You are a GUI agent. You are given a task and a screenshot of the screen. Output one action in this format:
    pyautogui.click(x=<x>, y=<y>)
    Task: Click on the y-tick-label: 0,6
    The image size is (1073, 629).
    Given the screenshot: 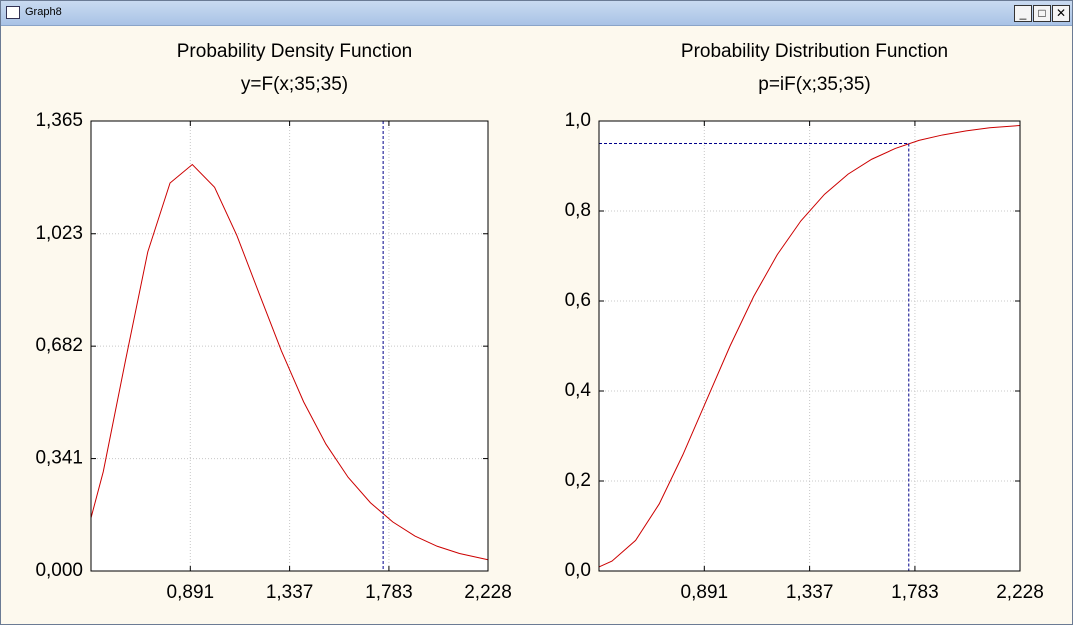 What is the action you would take?
    pyautogui.click(x=578, y=300)
    